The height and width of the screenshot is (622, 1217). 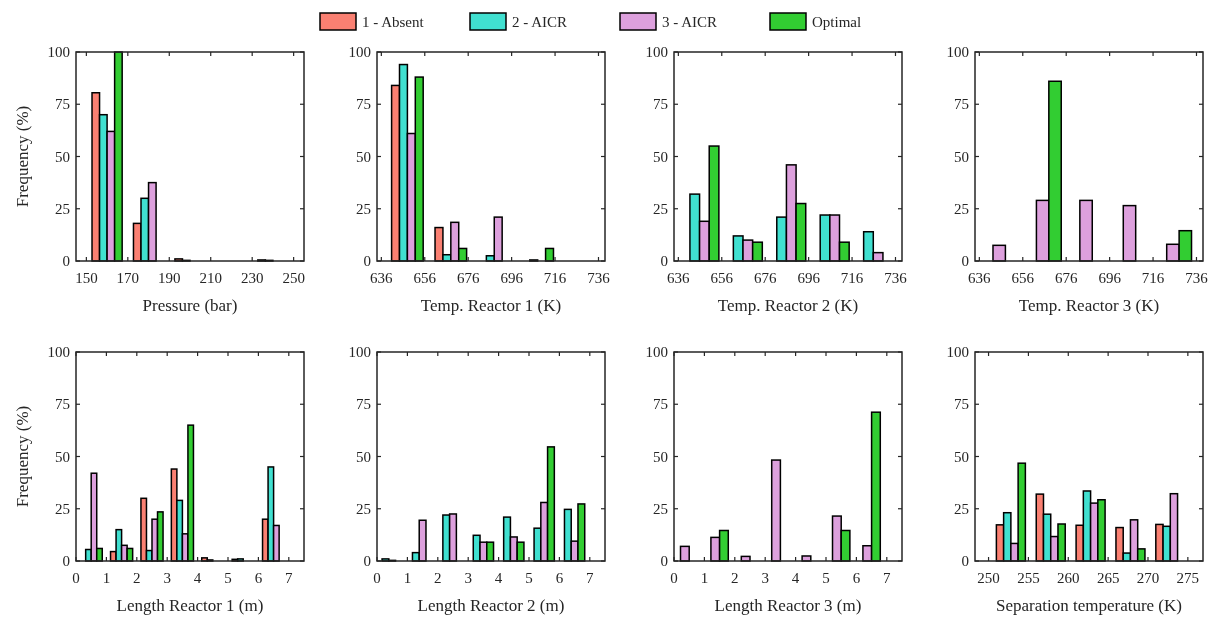 I want to click on x-tick-label: 270, so click(x=1148, y=578).